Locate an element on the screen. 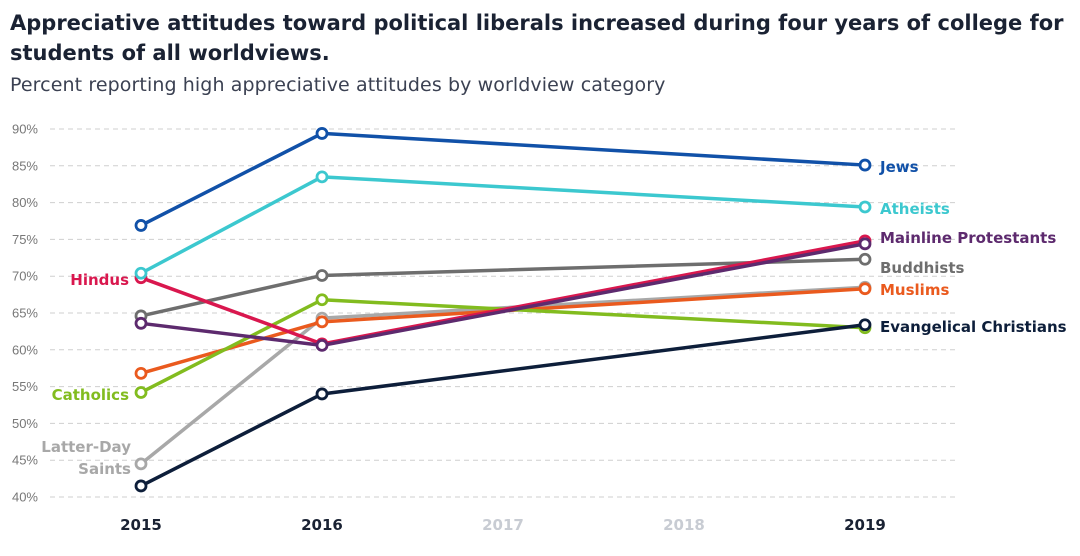 This screenshot has height=556, width=1080. y-tick-label: 65% is located at coordinates (25, 313).